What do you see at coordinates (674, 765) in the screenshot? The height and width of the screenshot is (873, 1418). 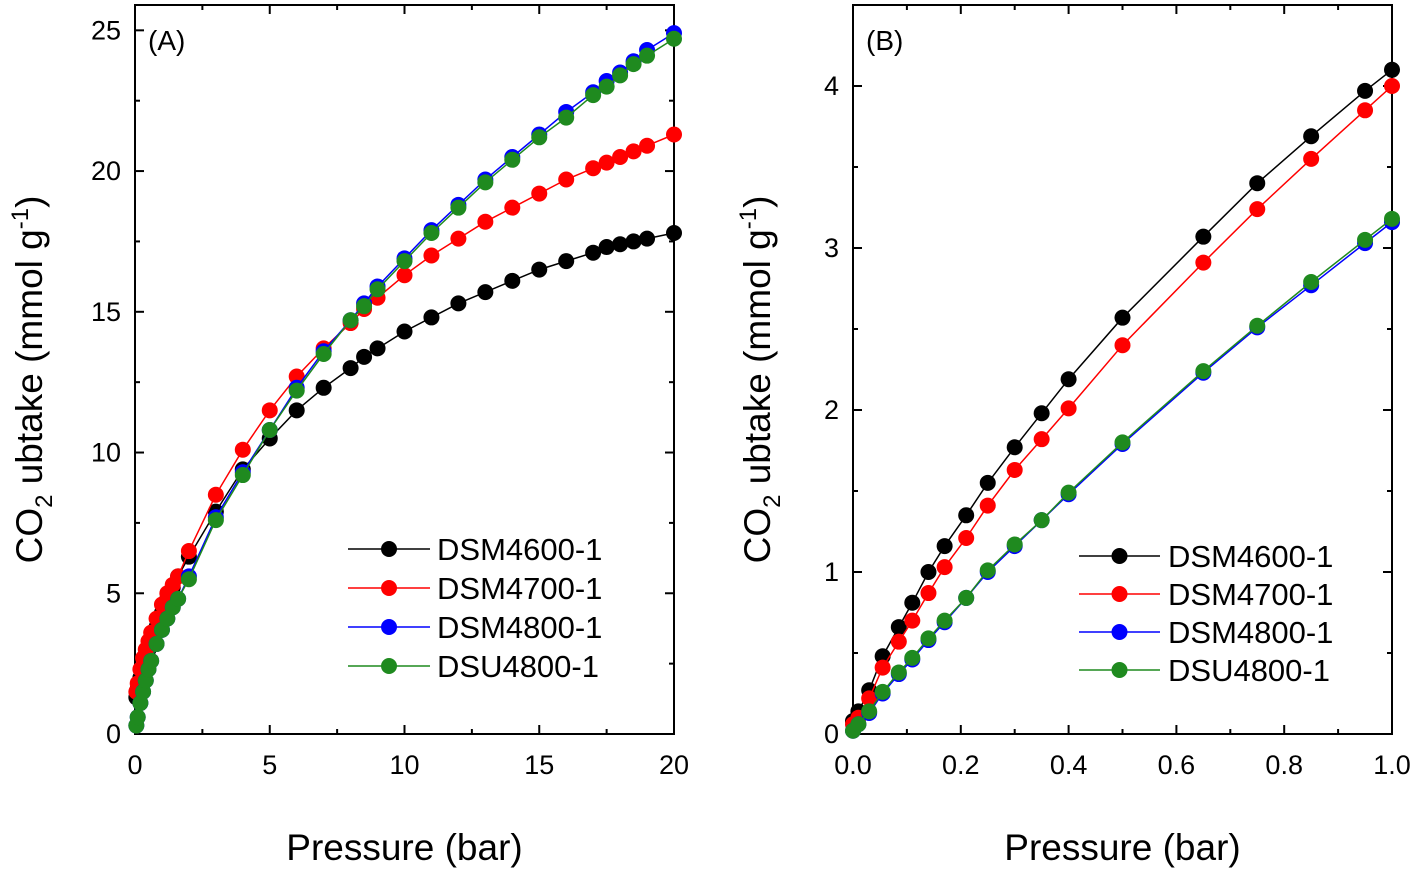 I see `x-tick-label: 20` at bounding box center [674, 765].